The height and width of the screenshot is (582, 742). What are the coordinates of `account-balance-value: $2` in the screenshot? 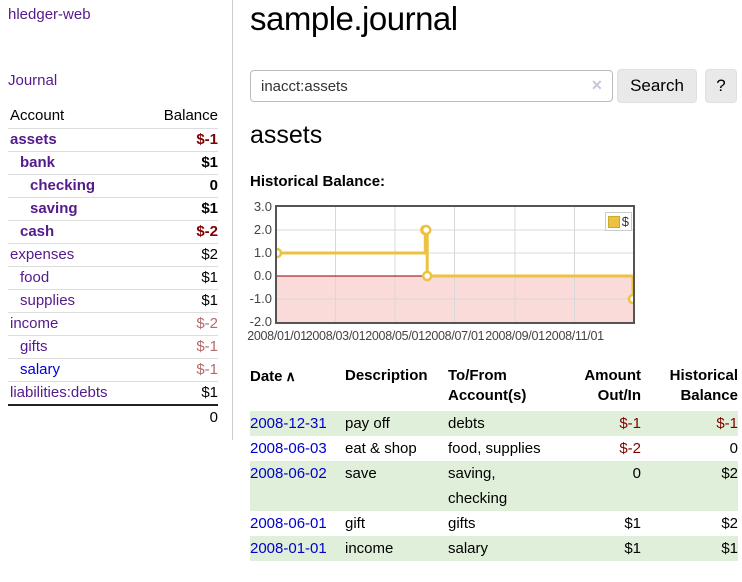 It's located at (209, 254).